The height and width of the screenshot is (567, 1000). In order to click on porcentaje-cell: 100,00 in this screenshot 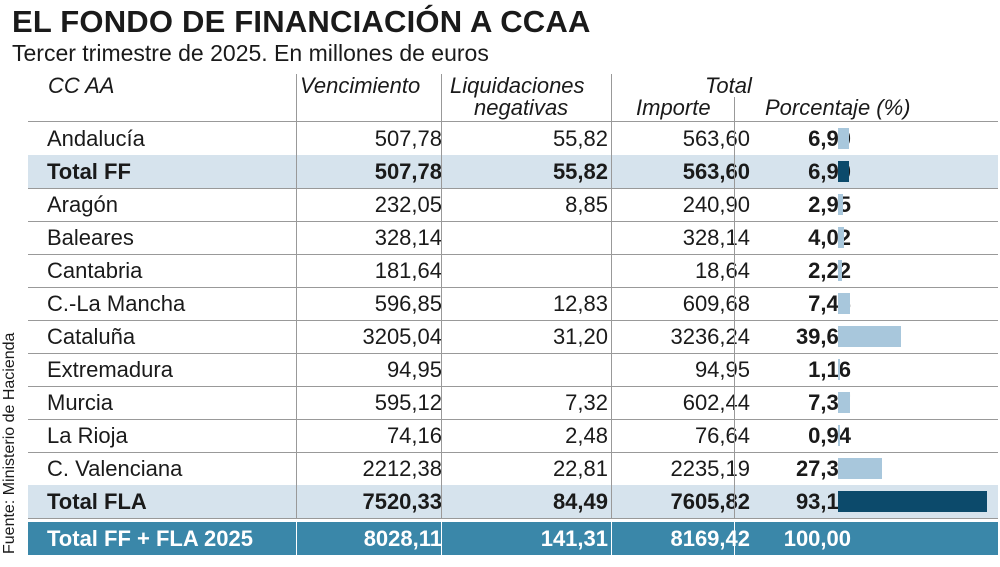, I will do `click(817, 538)`.